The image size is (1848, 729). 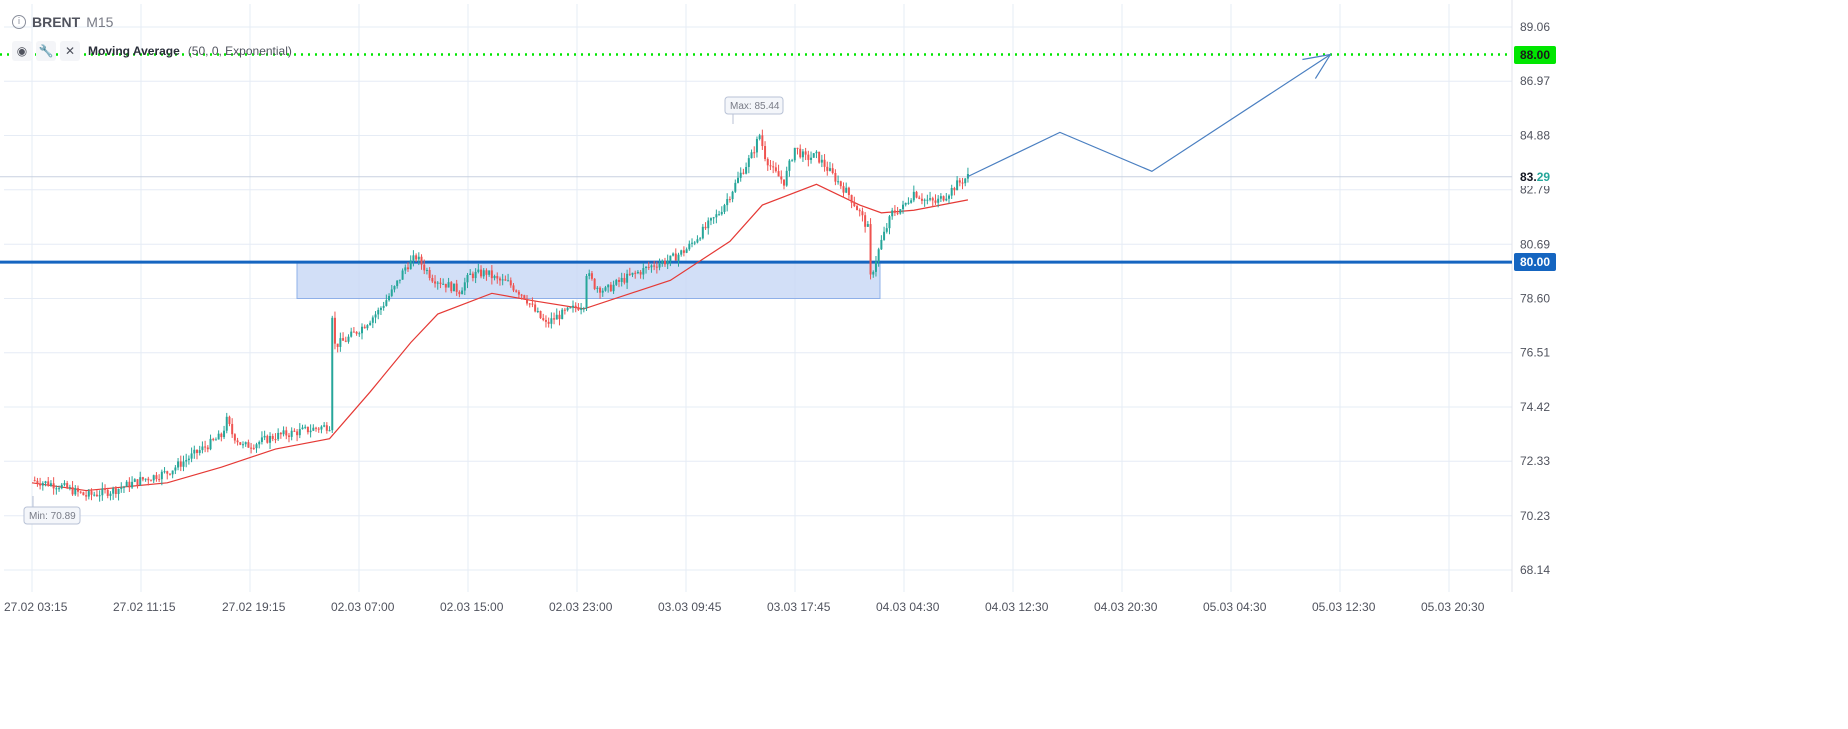 I want to click on indicator-name: Moving Average, so click(x=134, y=51).